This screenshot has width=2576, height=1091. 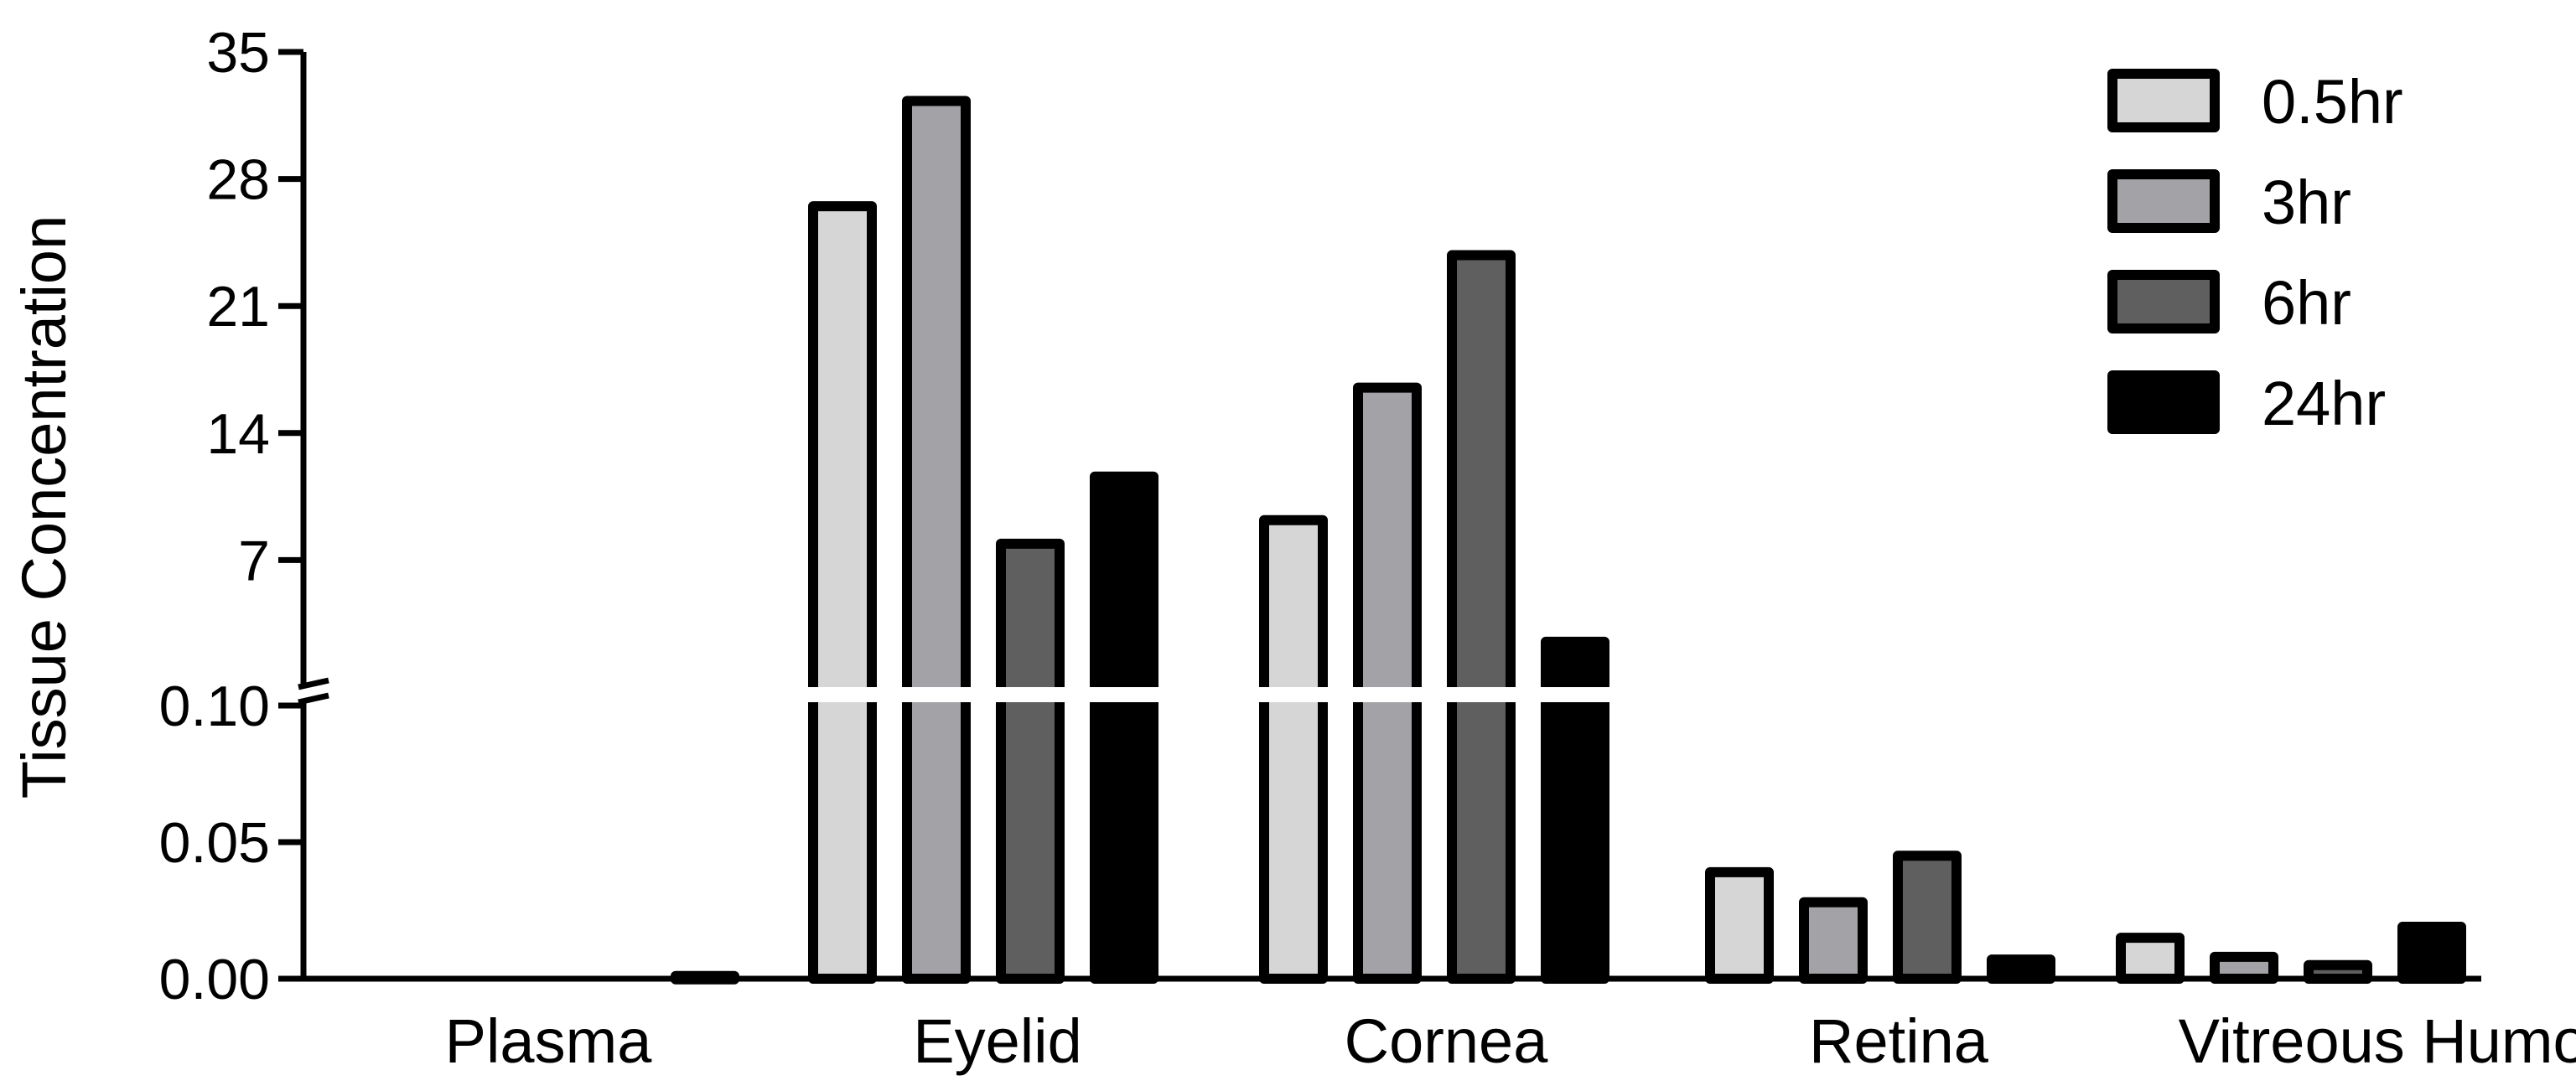 What do you see at coordinates (1124, 727) in the screenshot?
I see `bar-eyelid-24hr` at bounding box center [1124, 727].